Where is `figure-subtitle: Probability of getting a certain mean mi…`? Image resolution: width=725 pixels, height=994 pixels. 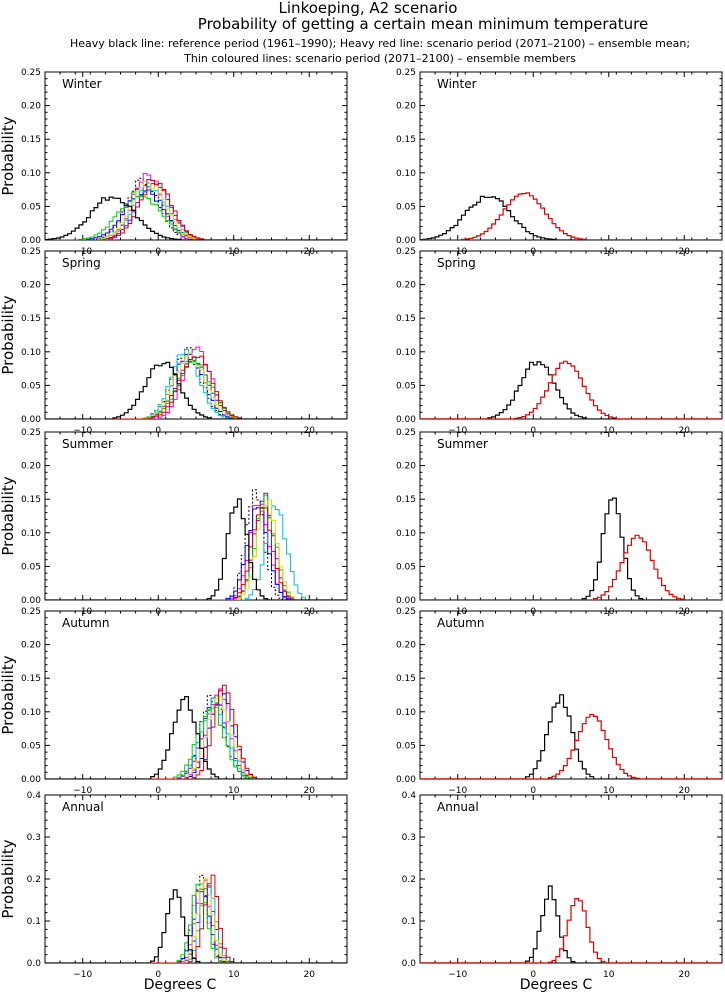 figure-subtitle: Probability of getting a certain mean mi… is located at coordinates (423, 24).